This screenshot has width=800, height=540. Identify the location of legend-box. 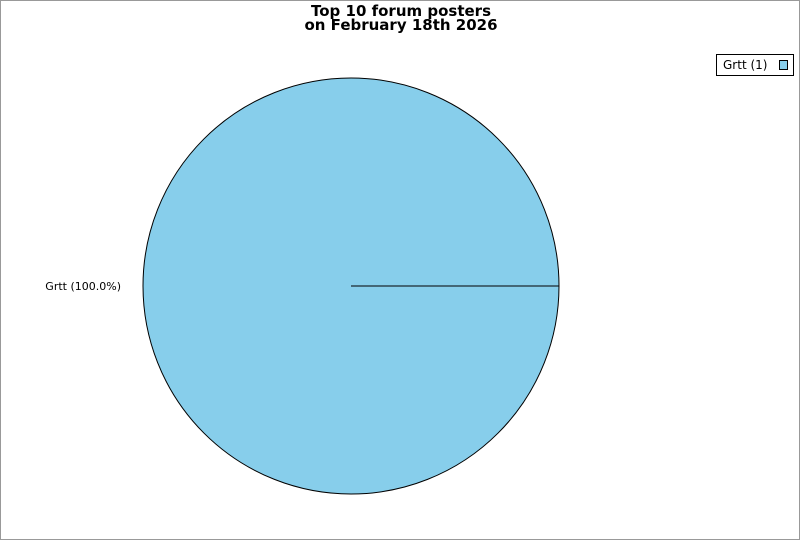
(755, 65).